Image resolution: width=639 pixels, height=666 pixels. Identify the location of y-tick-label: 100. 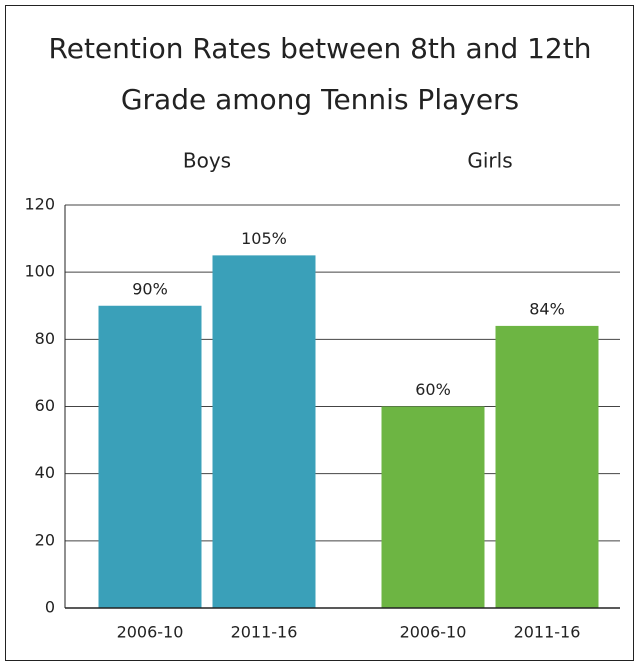
(39, 271).